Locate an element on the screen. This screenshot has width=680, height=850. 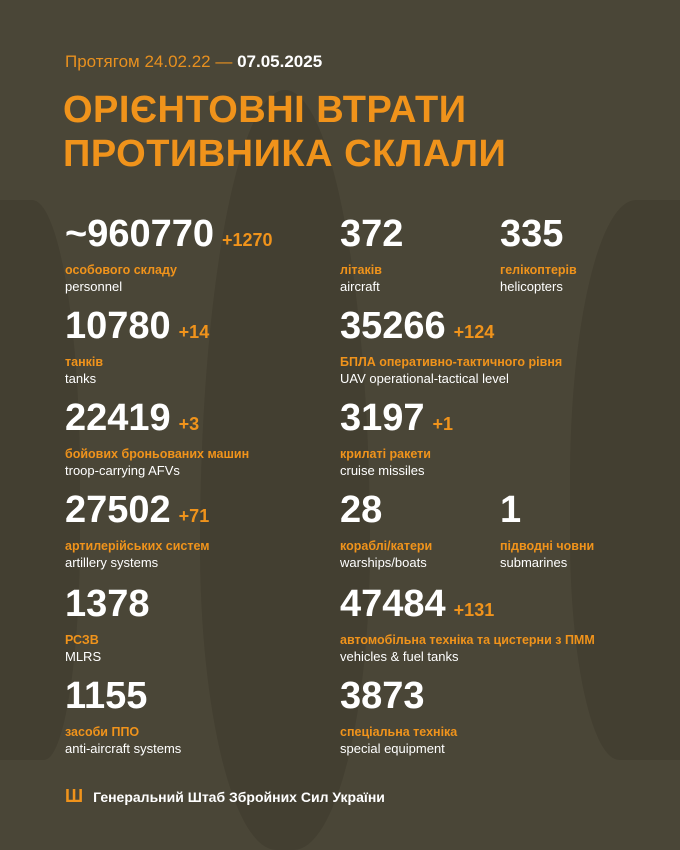
stat-delta: +124 is located at coordinates (474, 332).